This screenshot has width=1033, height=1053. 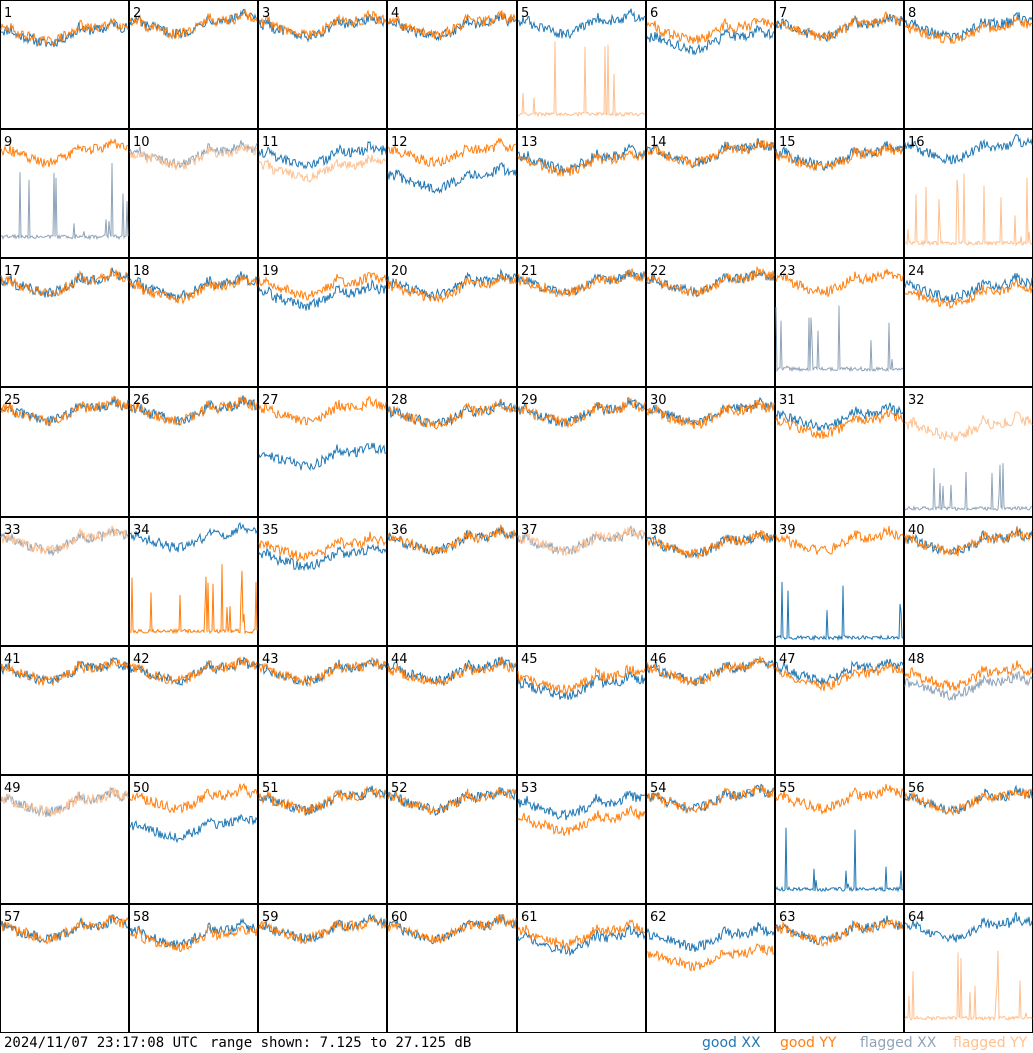 What do you see at coordinates (839, 710) in the screenshot?
I see `panel-47: 47` at bounding box center [839, 710].